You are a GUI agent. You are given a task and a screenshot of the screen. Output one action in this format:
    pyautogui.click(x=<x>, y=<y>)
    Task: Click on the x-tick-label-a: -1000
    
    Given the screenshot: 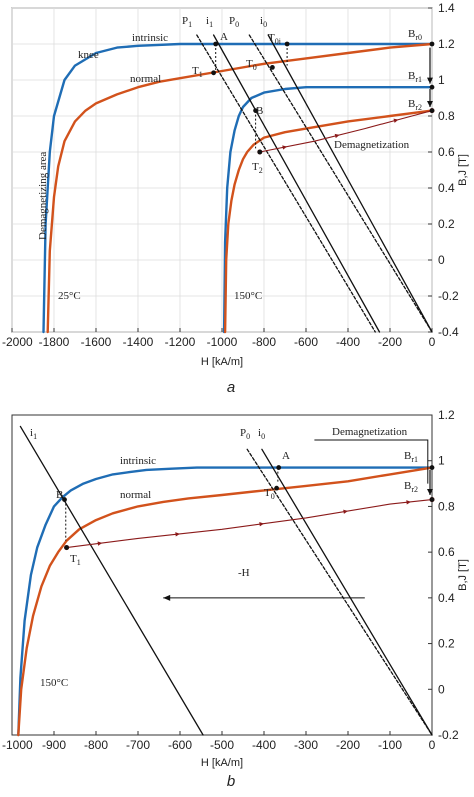 What is the action you would take?
    pyautogui.click(x=222, y=342)
    